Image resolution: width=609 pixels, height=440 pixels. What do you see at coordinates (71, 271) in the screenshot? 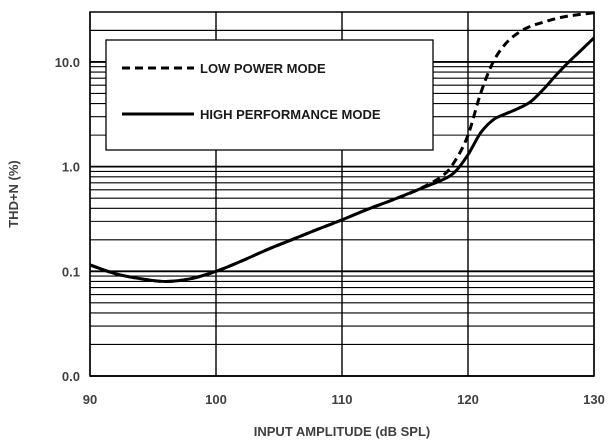
I see `y-tick-label: 0.1` at bounding box center [71, 271].